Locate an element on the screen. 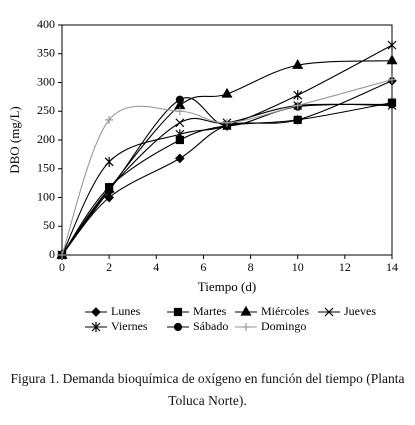 The width and height of the screenshot is (415, 425). x-tick-label: 6 is located at coordinates (203, 267).